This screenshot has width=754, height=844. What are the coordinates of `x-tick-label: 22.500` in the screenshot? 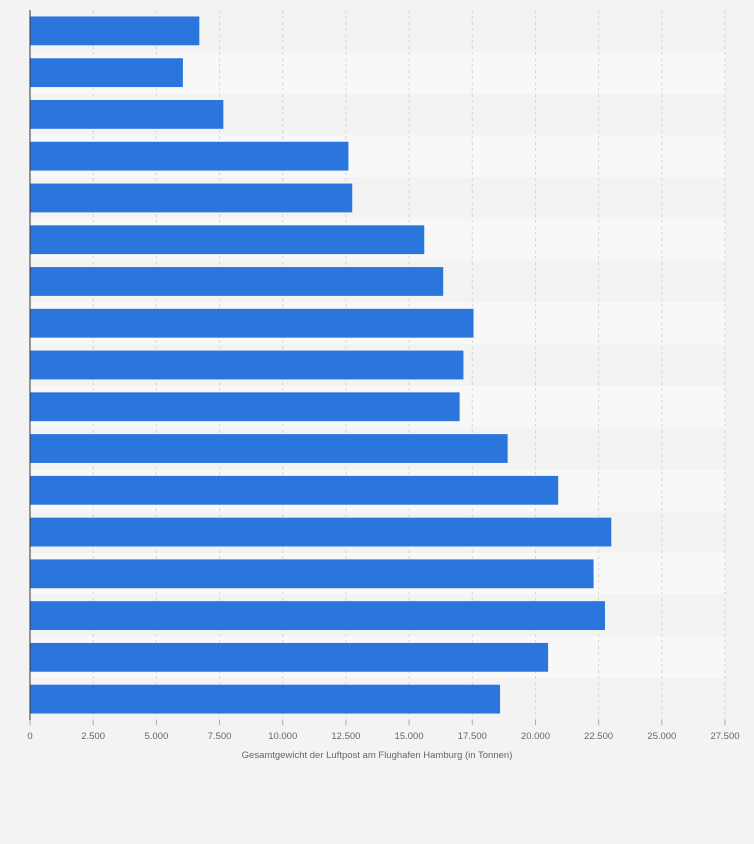 It's located at (598, 736).